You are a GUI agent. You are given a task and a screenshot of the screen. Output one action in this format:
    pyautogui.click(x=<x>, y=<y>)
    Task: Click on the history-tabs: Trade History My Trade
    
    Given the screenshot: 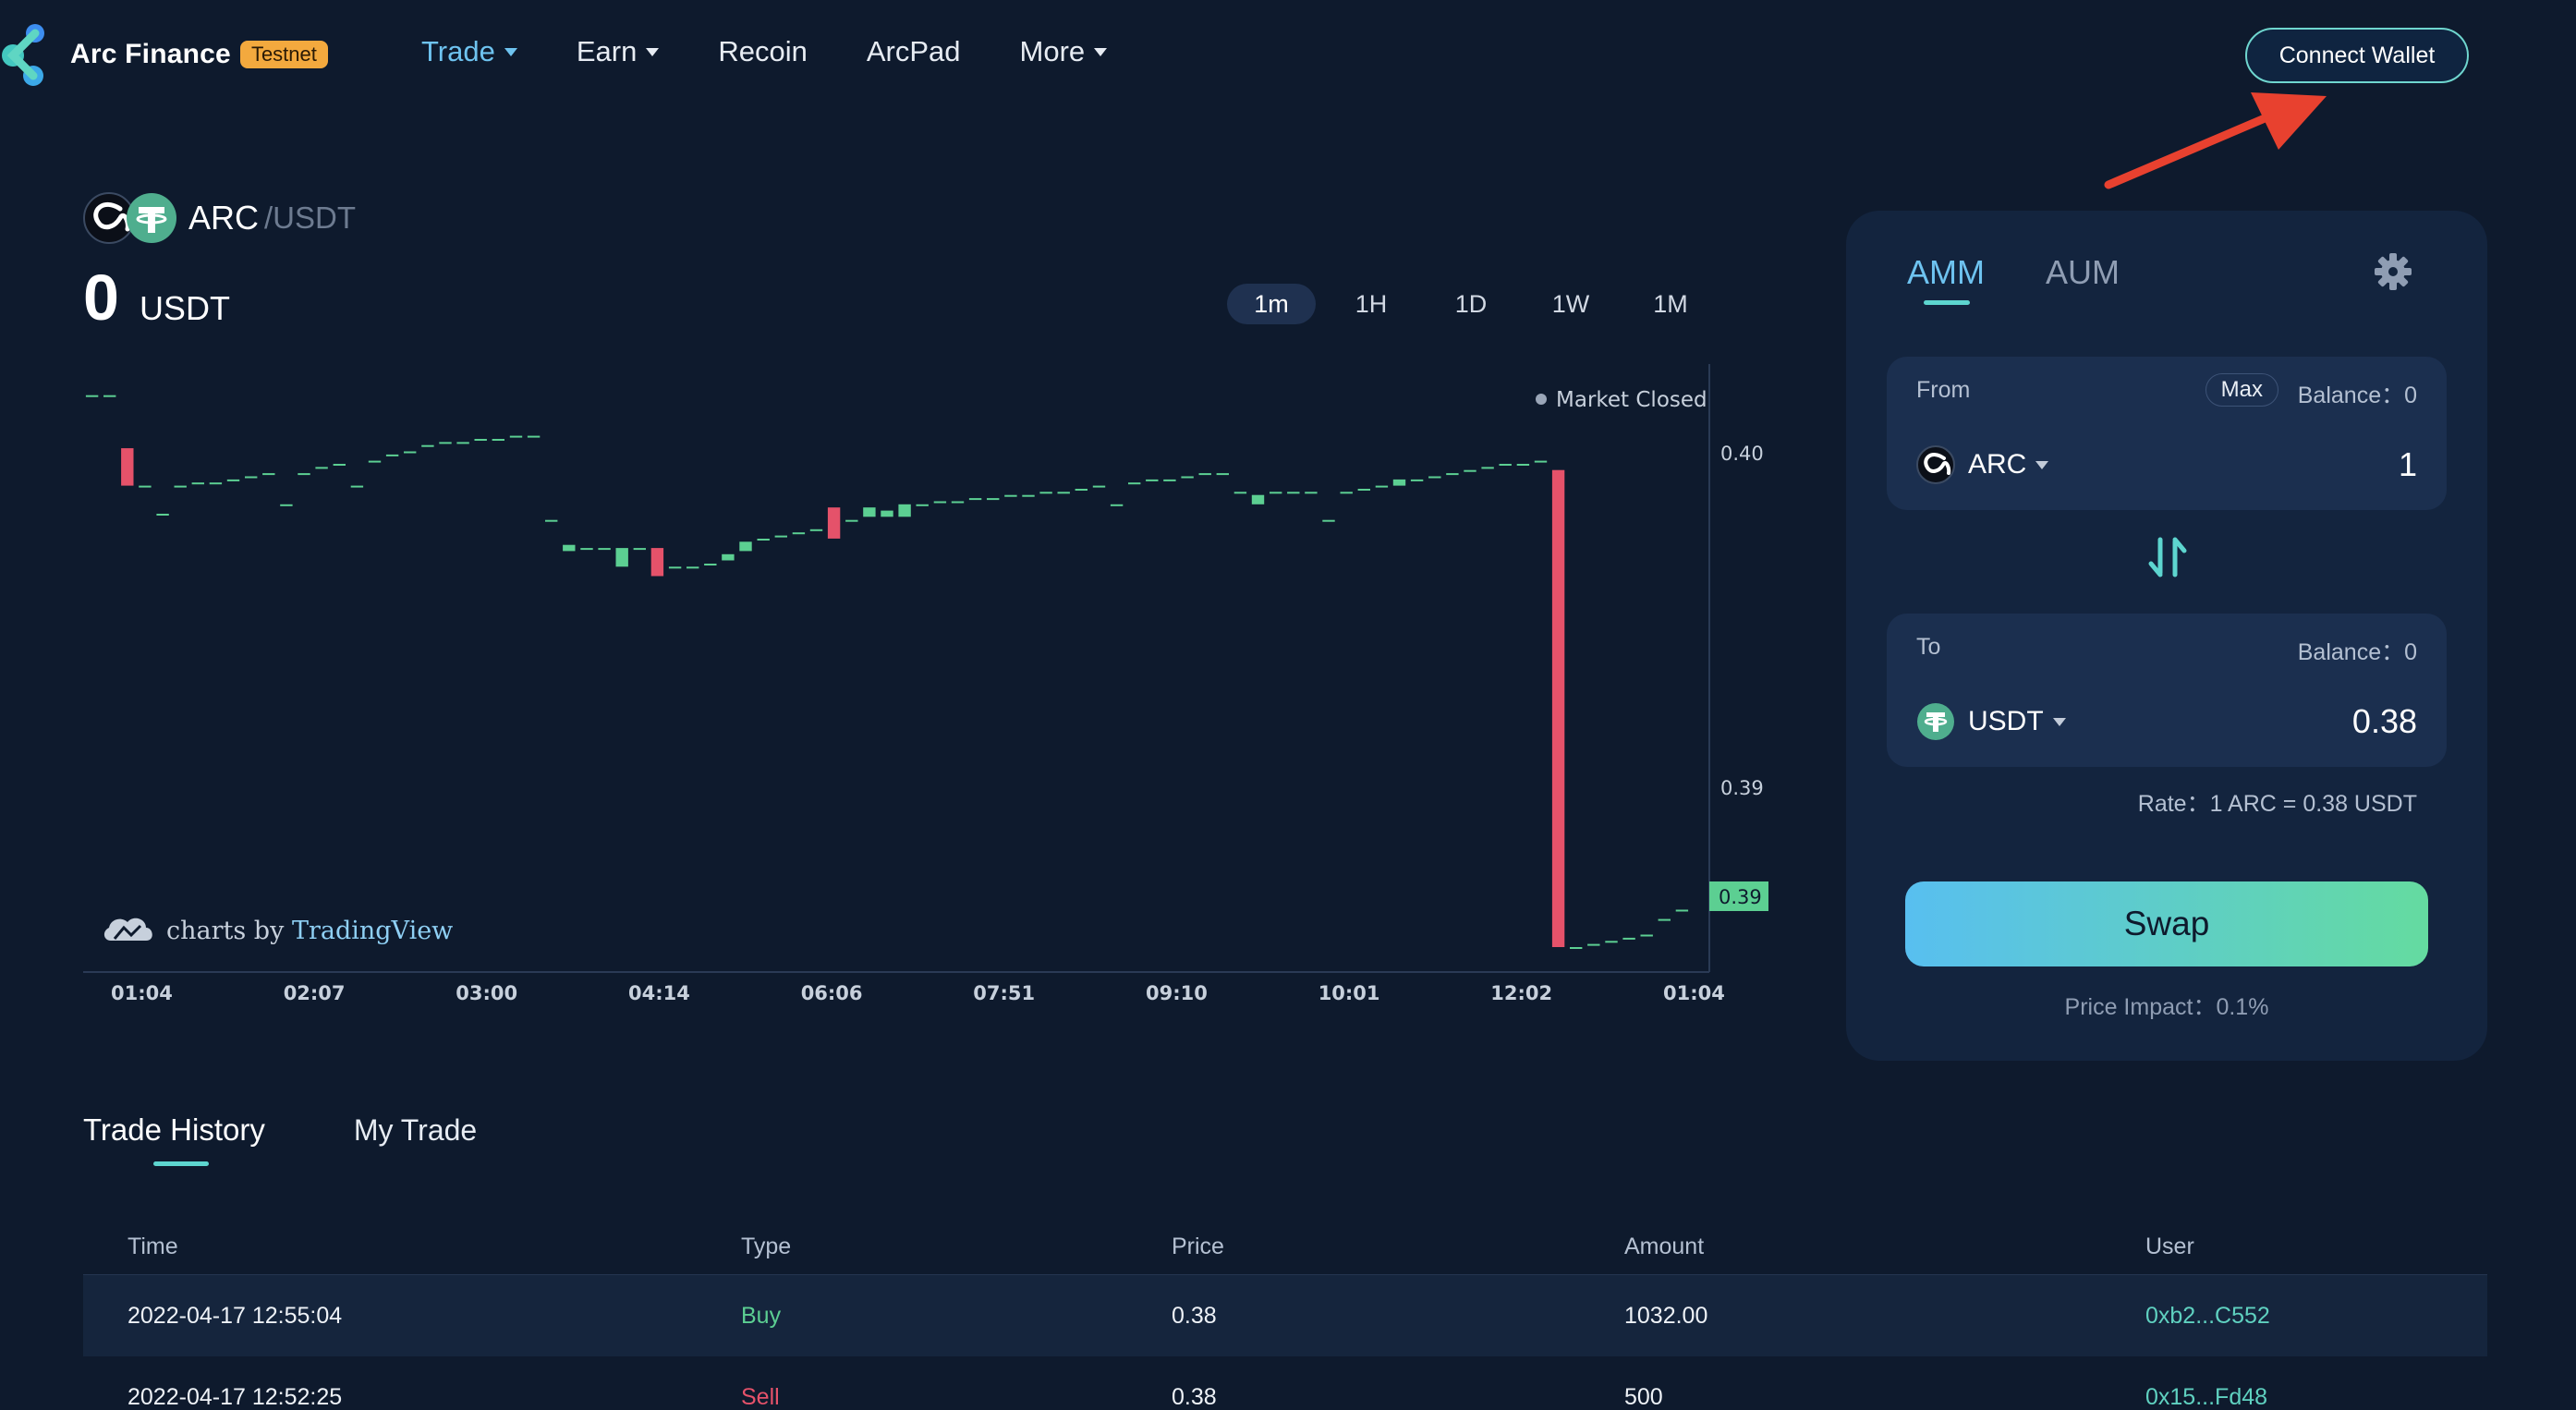 What is the action you would take?
    pyautogui.click(x=324, y=1139)
    